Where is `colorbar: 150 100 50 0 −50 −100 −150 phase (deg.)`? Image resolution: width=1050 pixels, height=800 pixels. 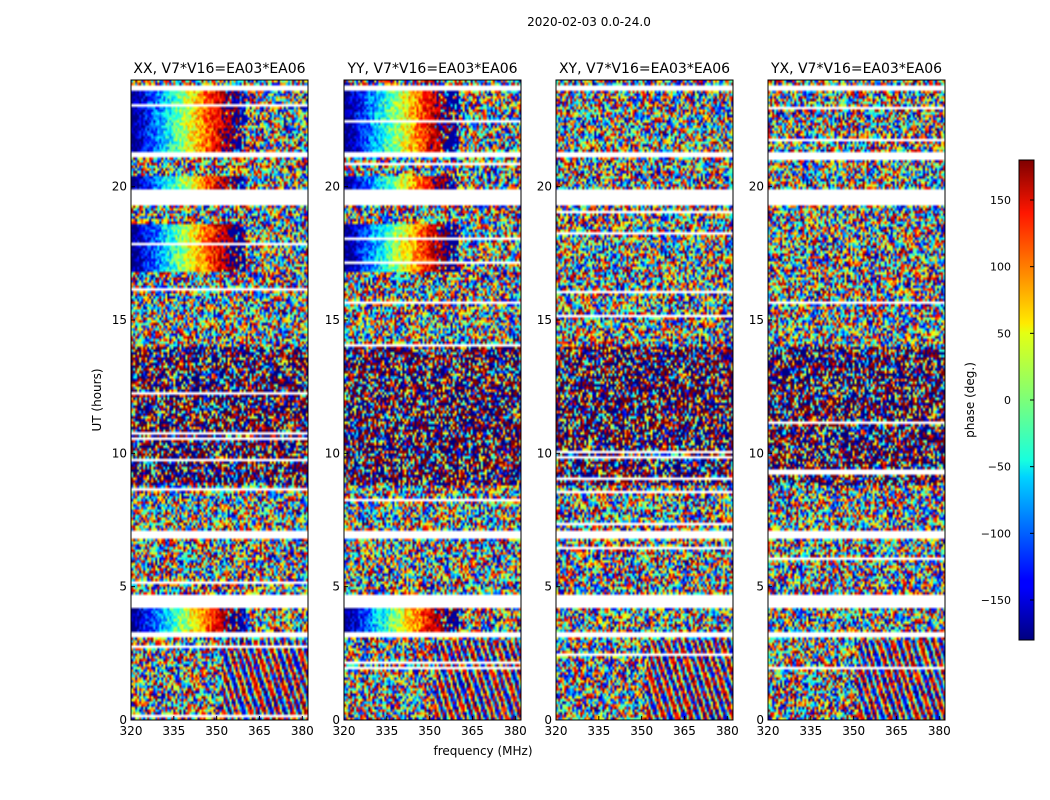 colorbar: 150 100 50 0 −50 −100 −150 phase (deg.) is located at coordinates (999, 400).